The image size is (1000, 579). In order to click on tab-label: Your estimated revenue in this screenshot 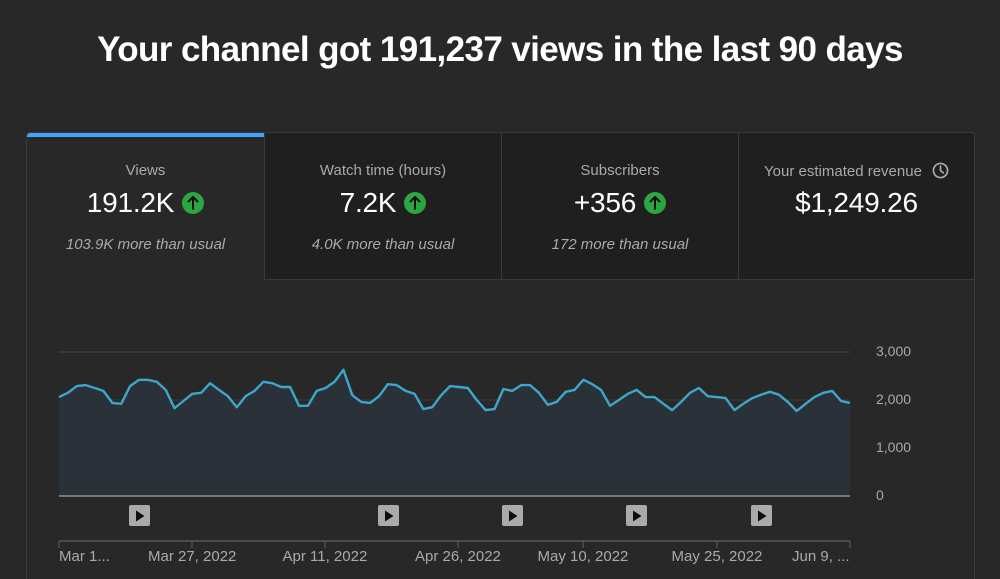, I will do `click(843, 171)`.